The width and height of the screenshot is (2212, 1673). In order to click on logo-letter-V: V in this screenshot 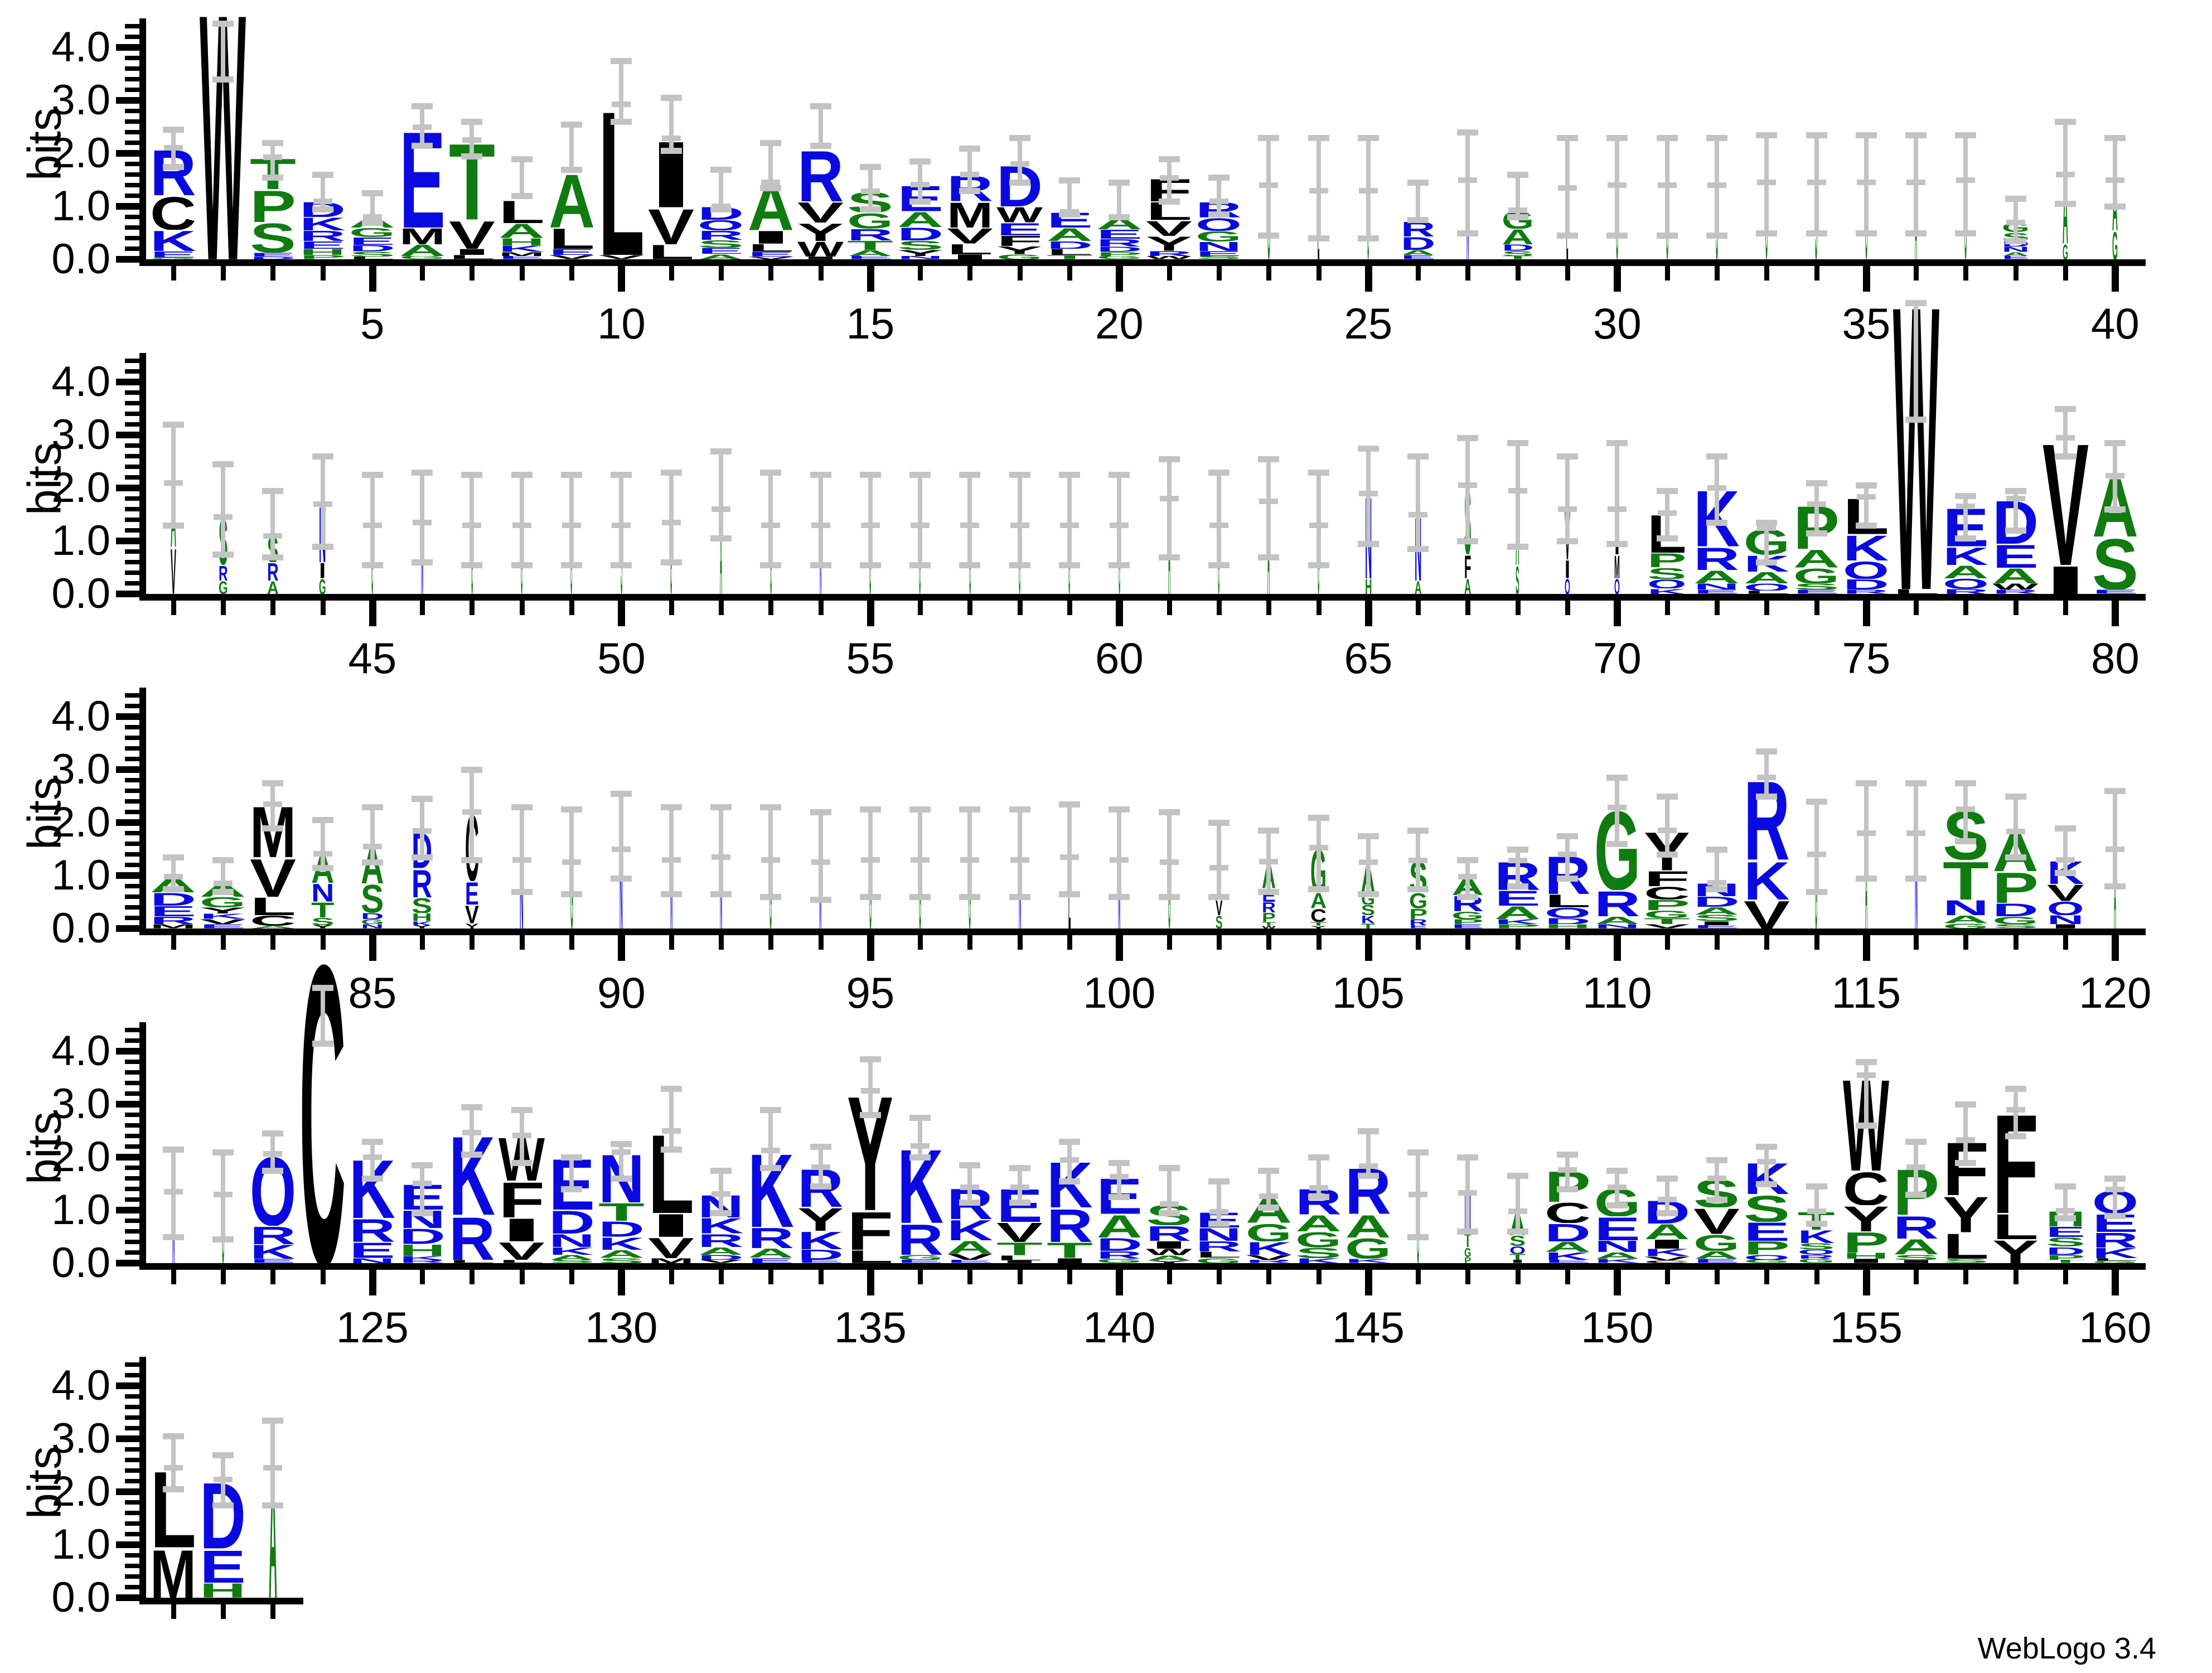, I will do `click(671, 226)`.